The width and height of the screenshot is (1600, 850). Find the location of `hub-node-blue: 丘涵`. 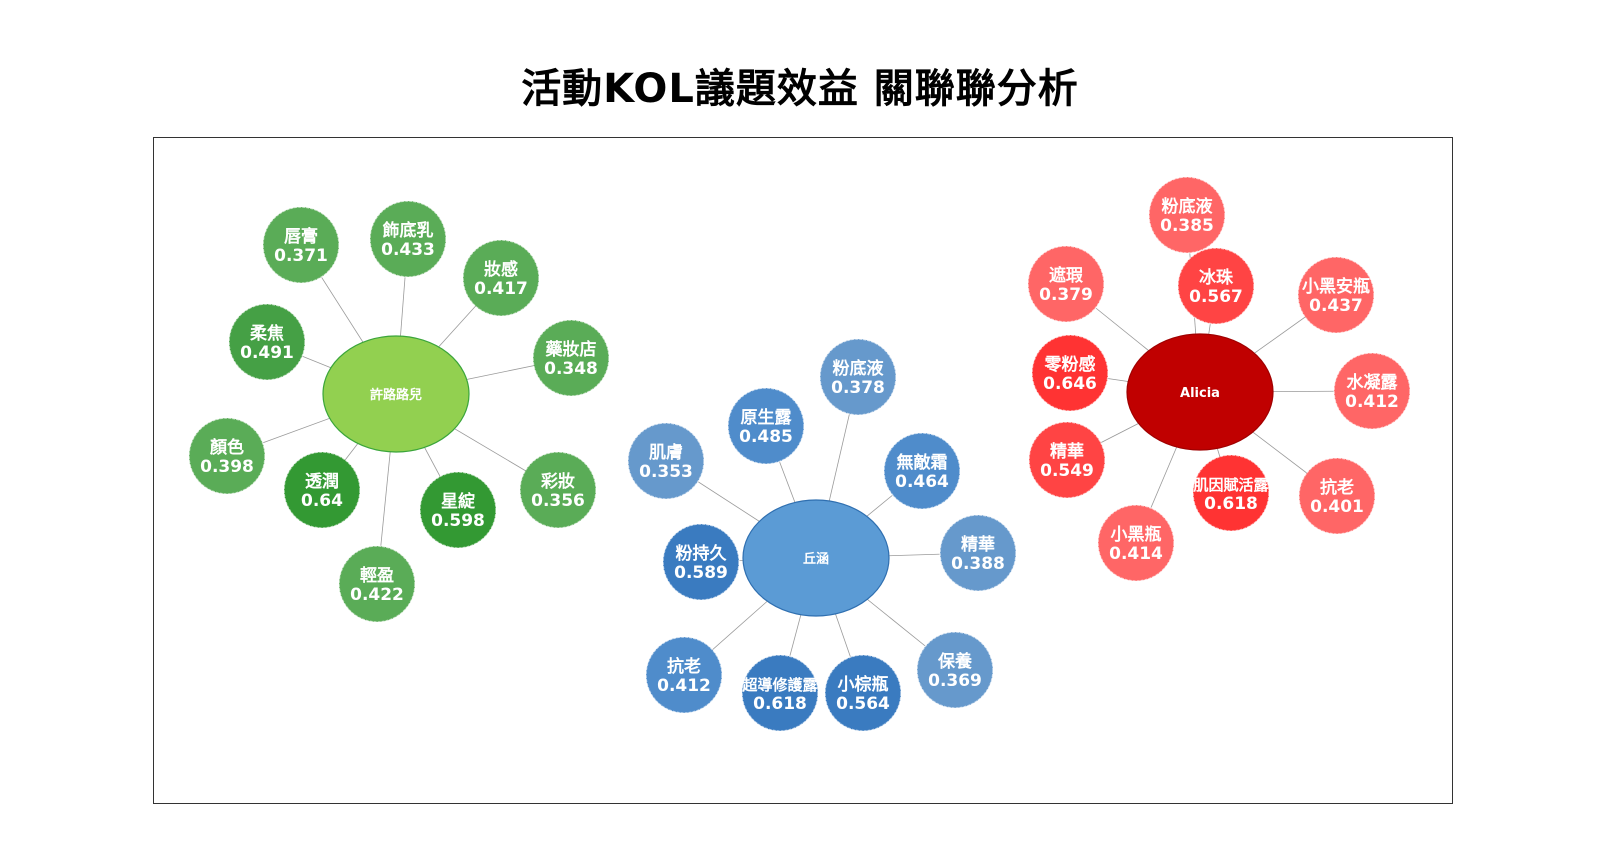

hub-node-blue: 丘涵 is located at coordinates (816, 558).